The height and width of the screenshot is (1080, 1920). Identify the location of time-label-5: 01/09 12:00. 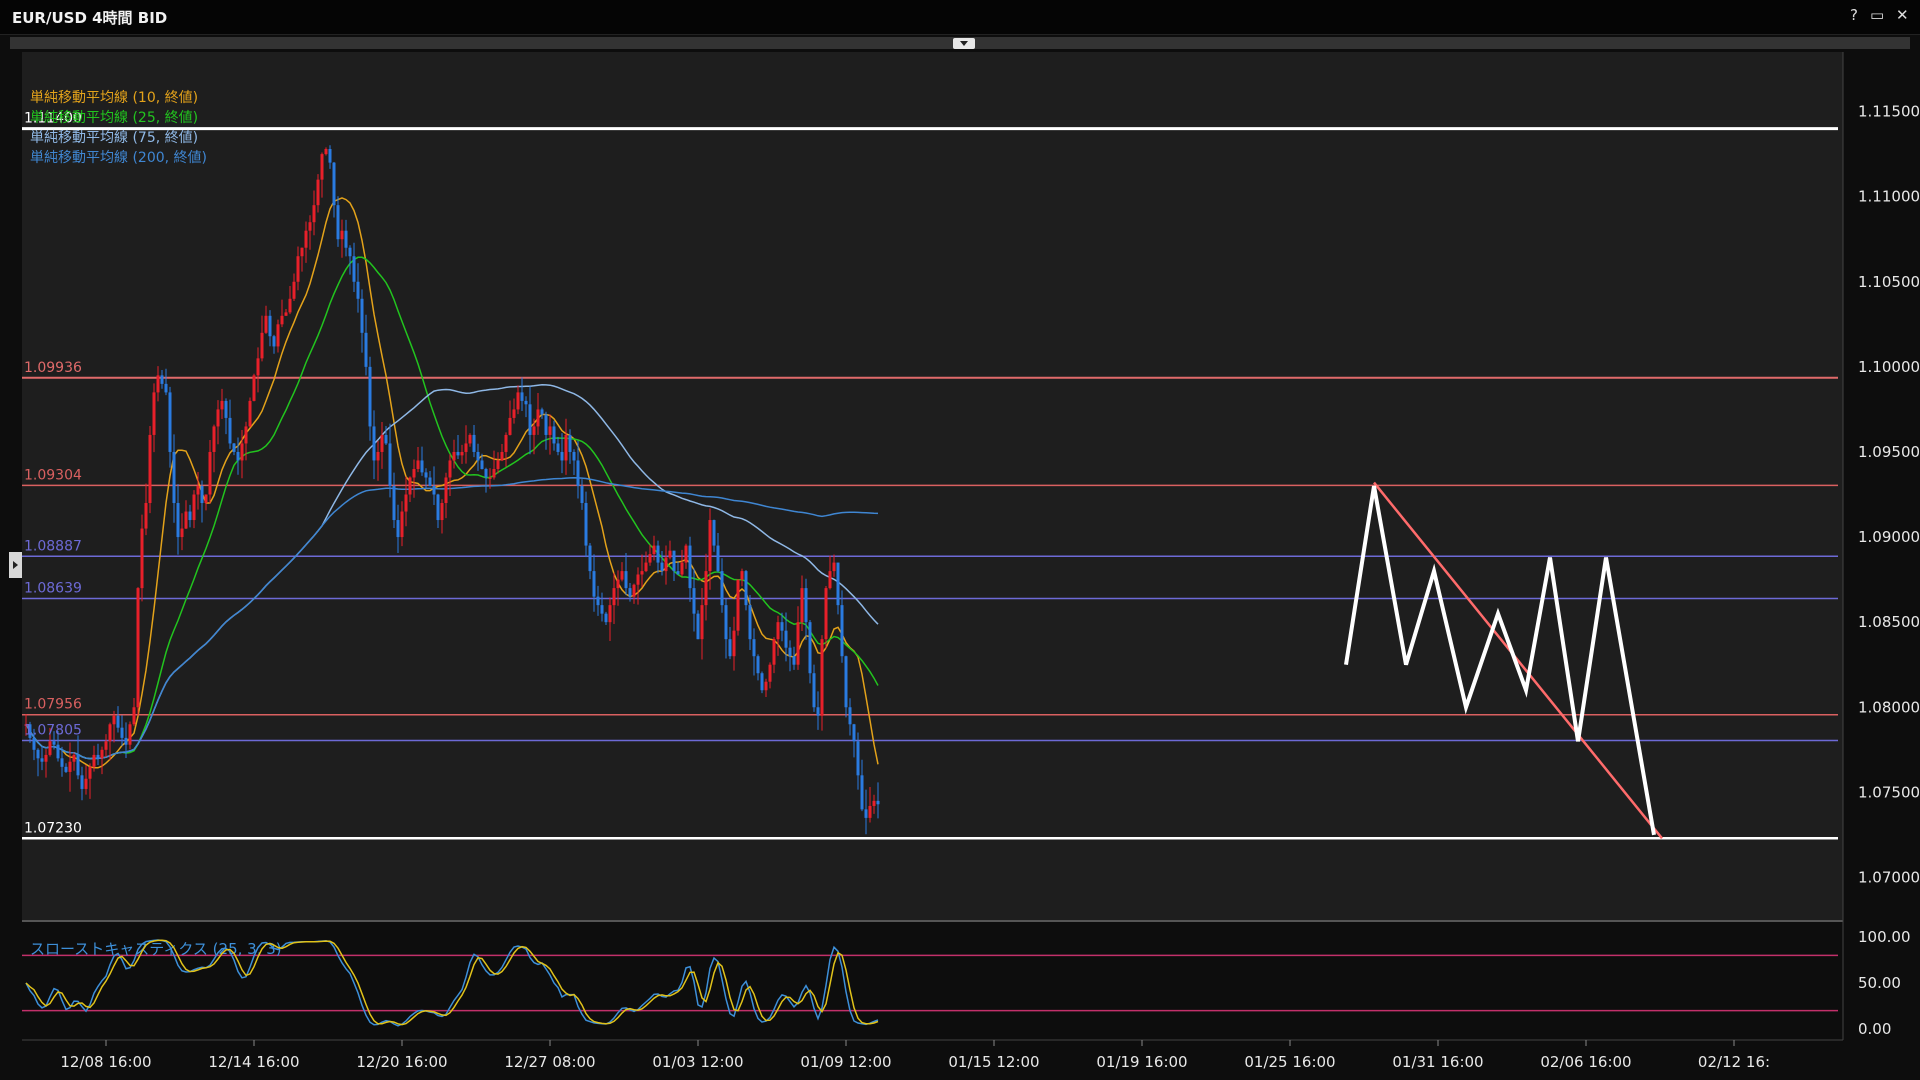
(845, 1062).